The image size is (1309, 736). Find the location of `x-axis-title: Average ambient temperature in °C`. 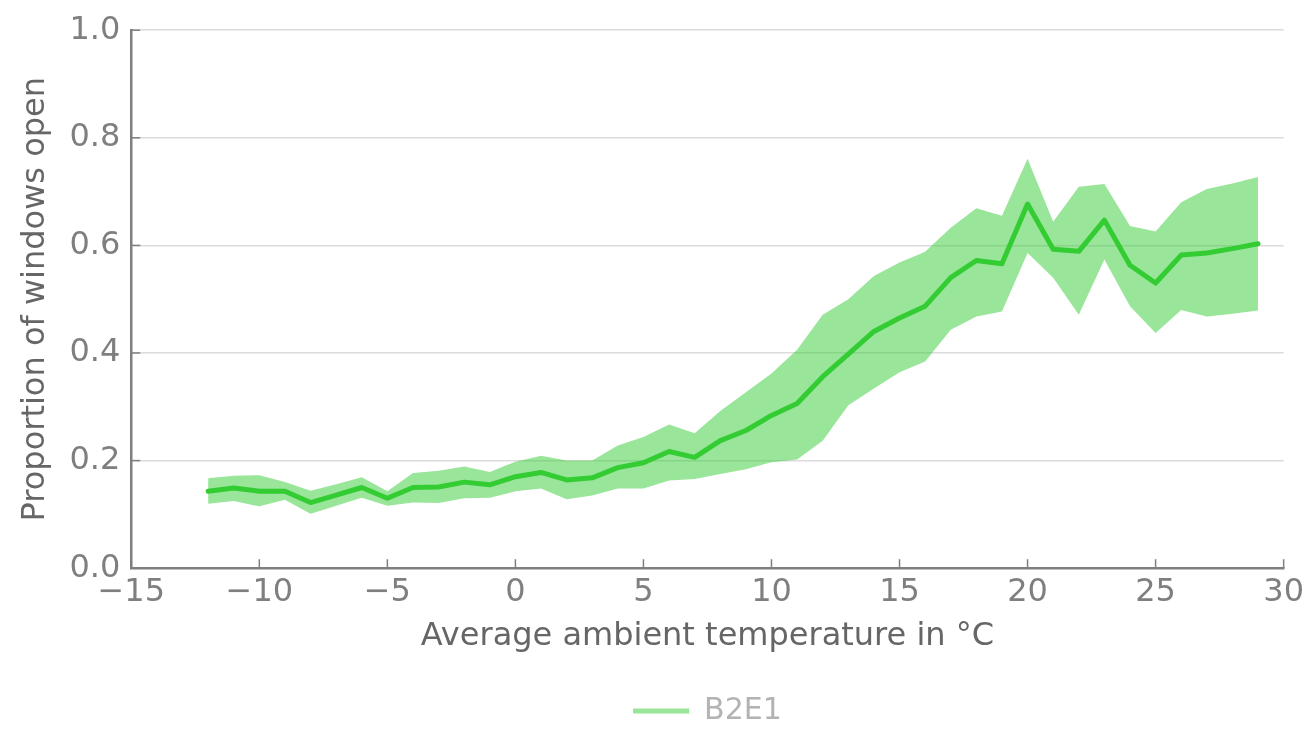

x-axis-title: Average ambient temperature in °C is located at coordinates (707, 634).